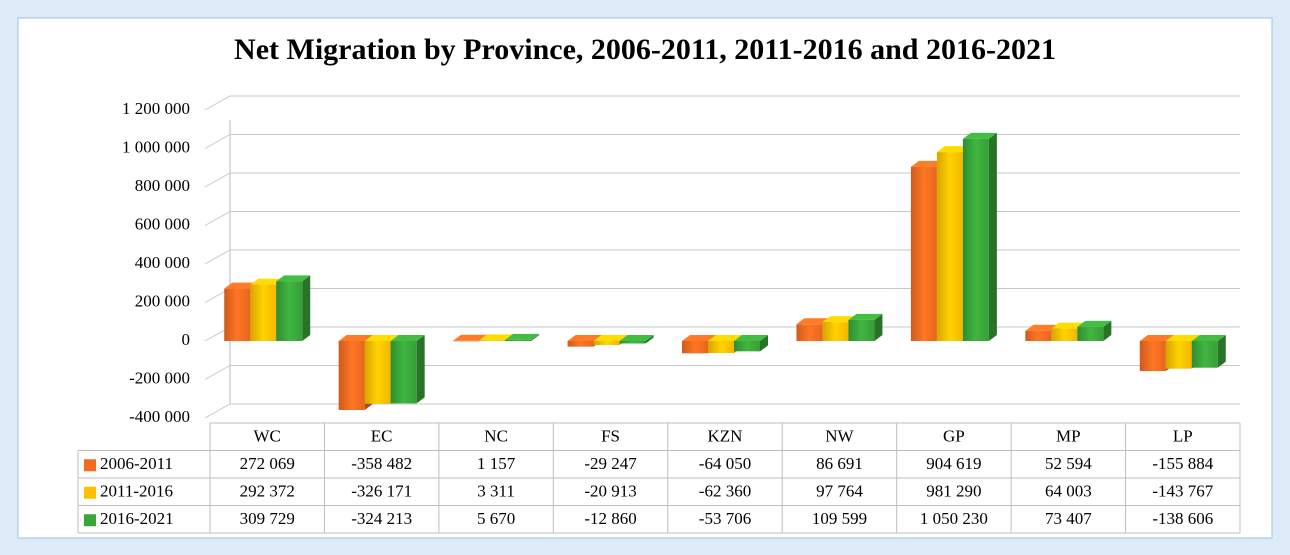  Describe the element at coordinates (496, 463) in the screenshot. I see `data-label: 1 157` at that location.